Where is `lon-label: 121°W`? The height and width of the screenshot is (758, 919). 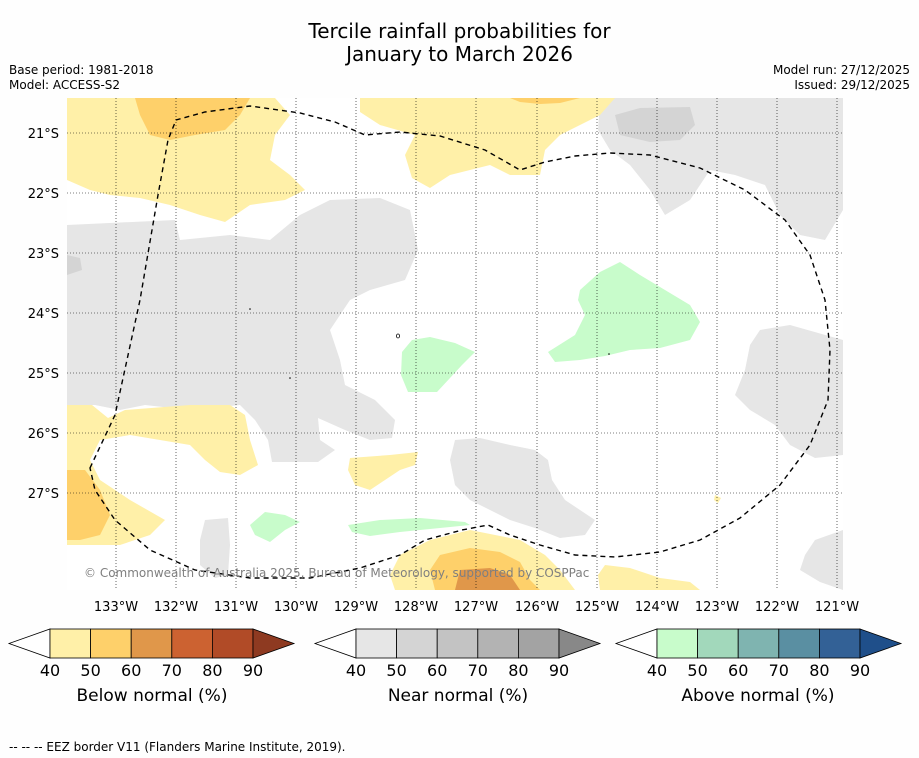 lon-label: 121°W is located at coordinates (837, 607).